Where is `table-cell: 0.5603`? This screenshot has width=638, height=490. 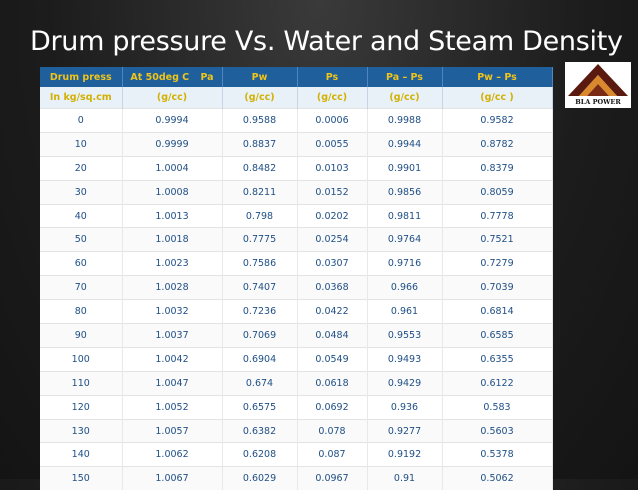 table-cell: 0.5603 is located at coordinates (497, 431).